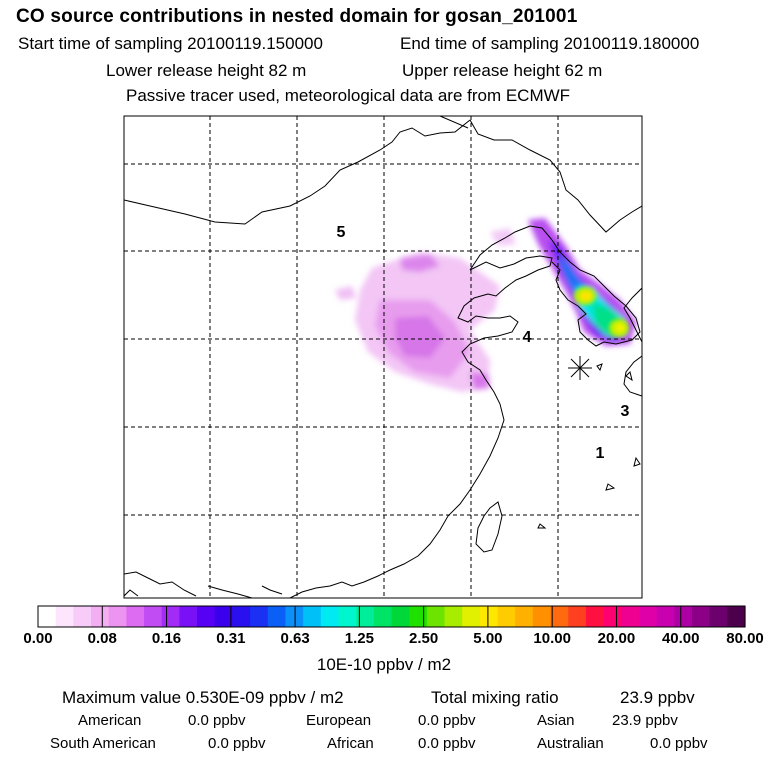 This screenshot has height=768, width=768. I want to click on region-label-1: 1, so click(600, 453).